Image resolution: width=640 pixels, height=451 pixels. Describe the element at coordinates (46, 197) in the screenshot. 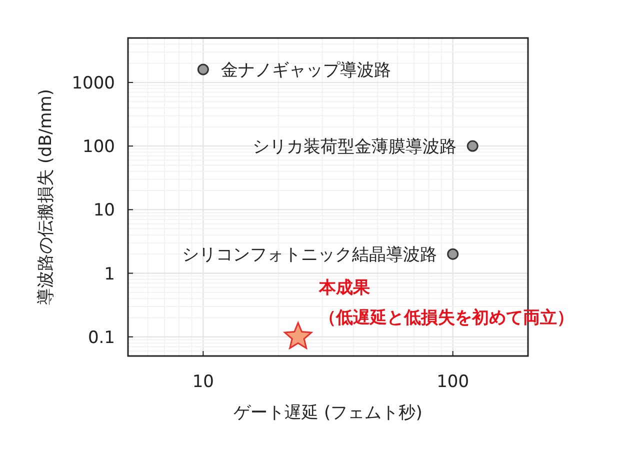

I see `y-axis-title: 導波路の伝搬損失 (dB/mm)` at that location.